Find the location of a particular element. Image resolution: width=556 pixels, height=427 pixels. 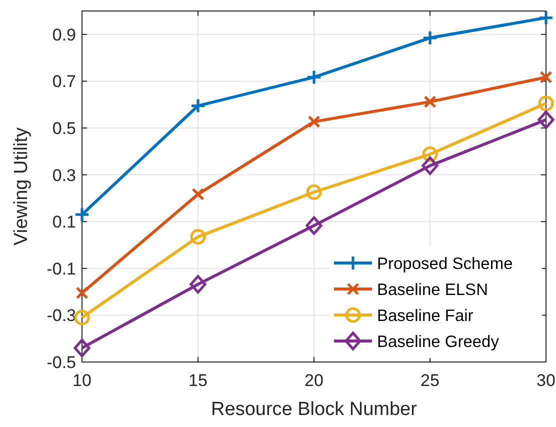

legend-label: Proposed Scheme is located at coordinates (445, 264).